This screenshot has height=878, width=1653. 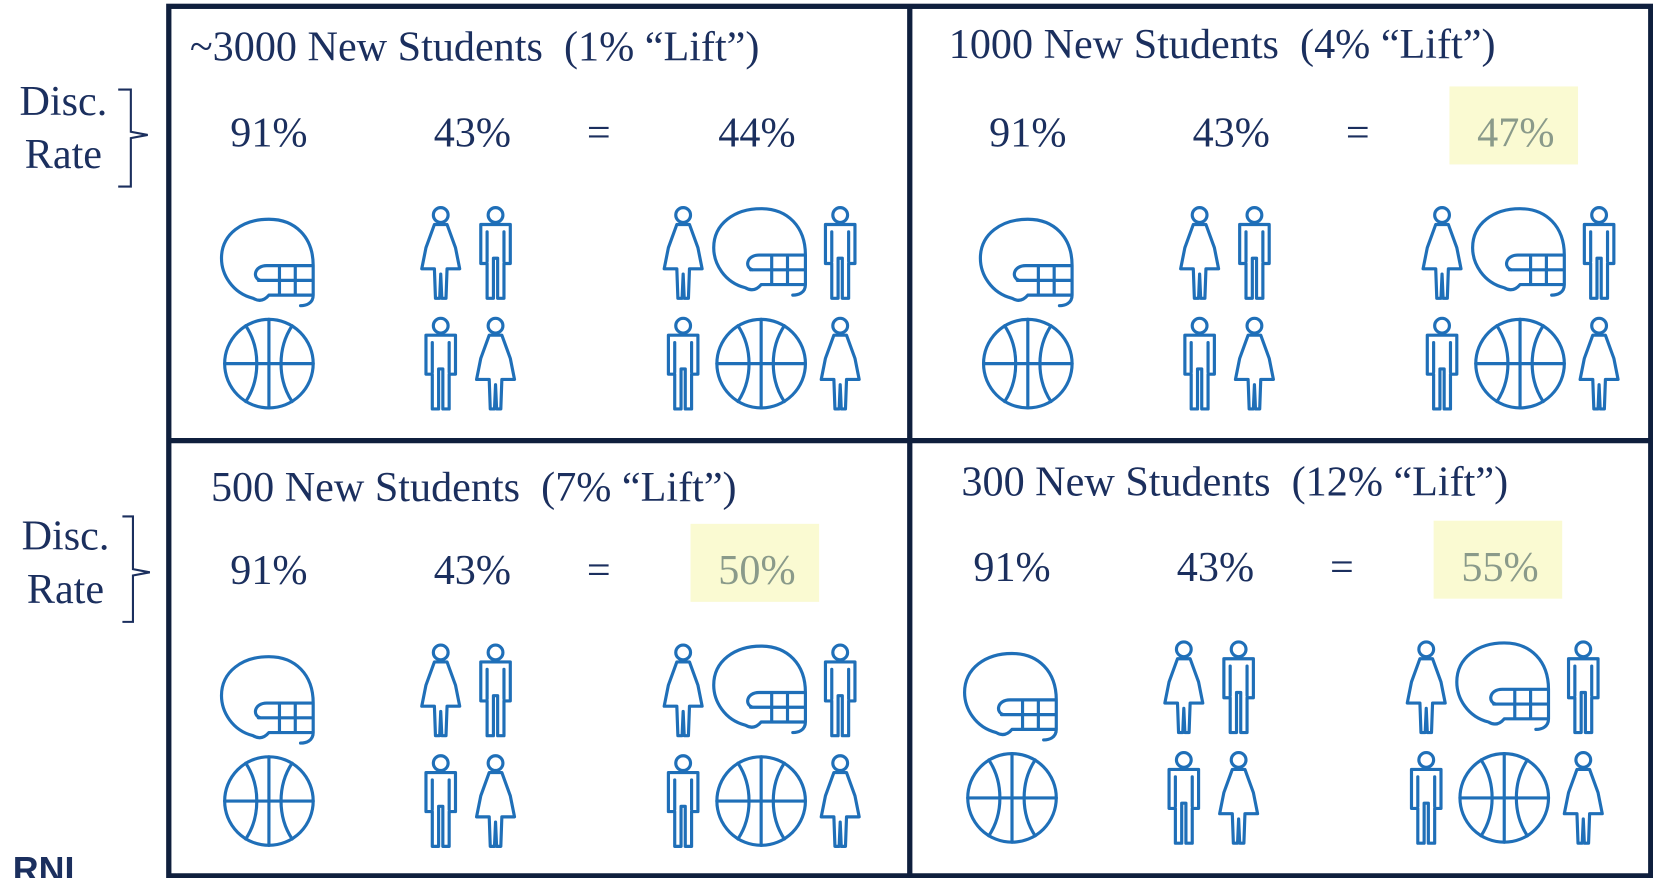 What do you see at coordinates (1234, 482) in the screenshot?
I see `panel-title: 300 New Students (12% “Lift”)` at bounding box center [1234, 482].